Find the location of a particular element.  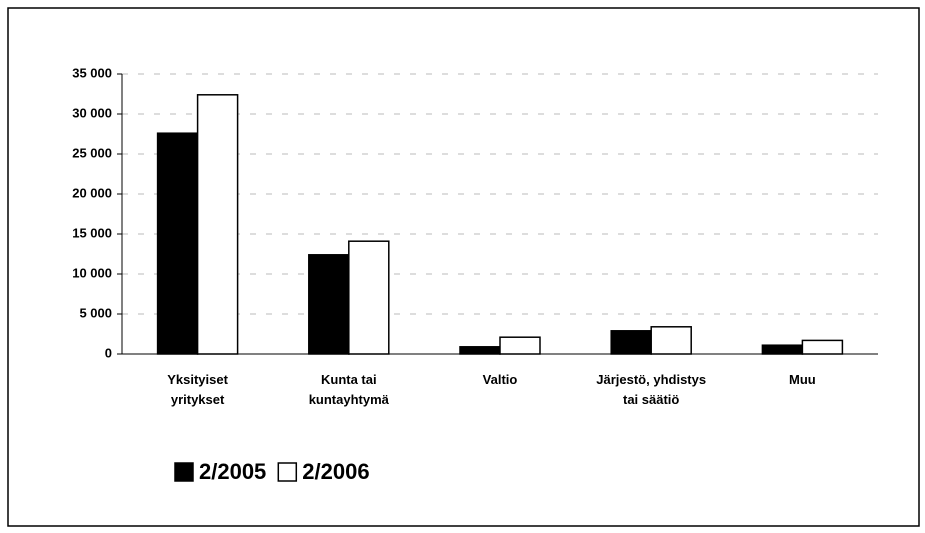

x-tick-label: Järjestö, yhdistys tai säätiö is located at coordinates (651, 389).